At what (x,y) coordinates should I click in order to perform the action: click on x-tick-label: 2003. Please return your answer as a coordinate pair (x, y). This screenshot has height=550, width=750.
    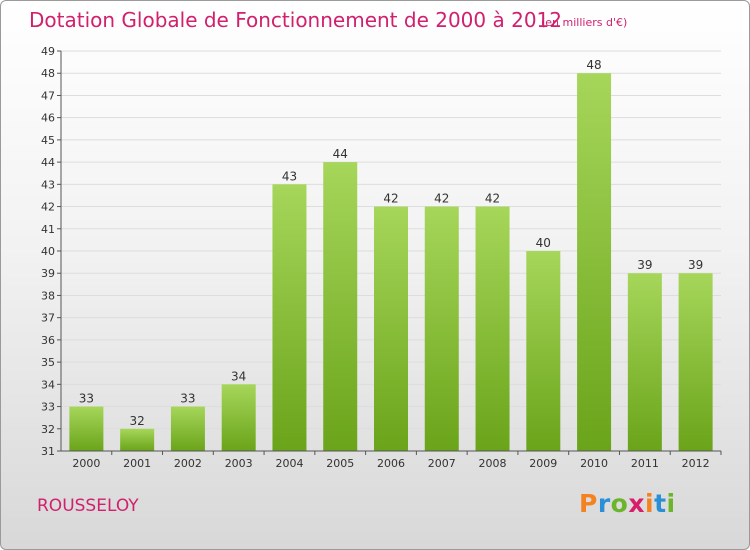
    Looking at the image, I should click on (239, 463).